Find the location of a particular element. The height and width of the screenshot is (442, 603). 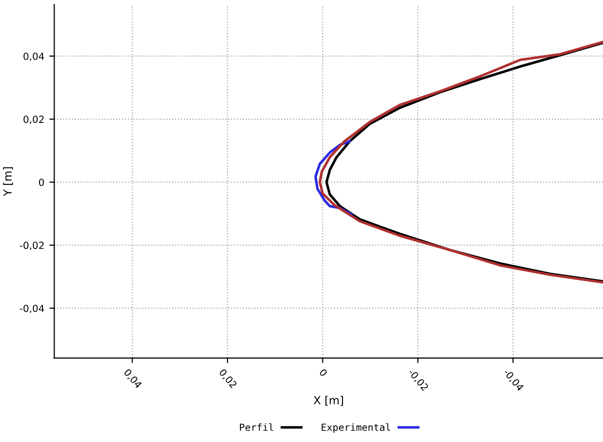

y-tick-label: -0,04 is located at coordinates (32, 309).